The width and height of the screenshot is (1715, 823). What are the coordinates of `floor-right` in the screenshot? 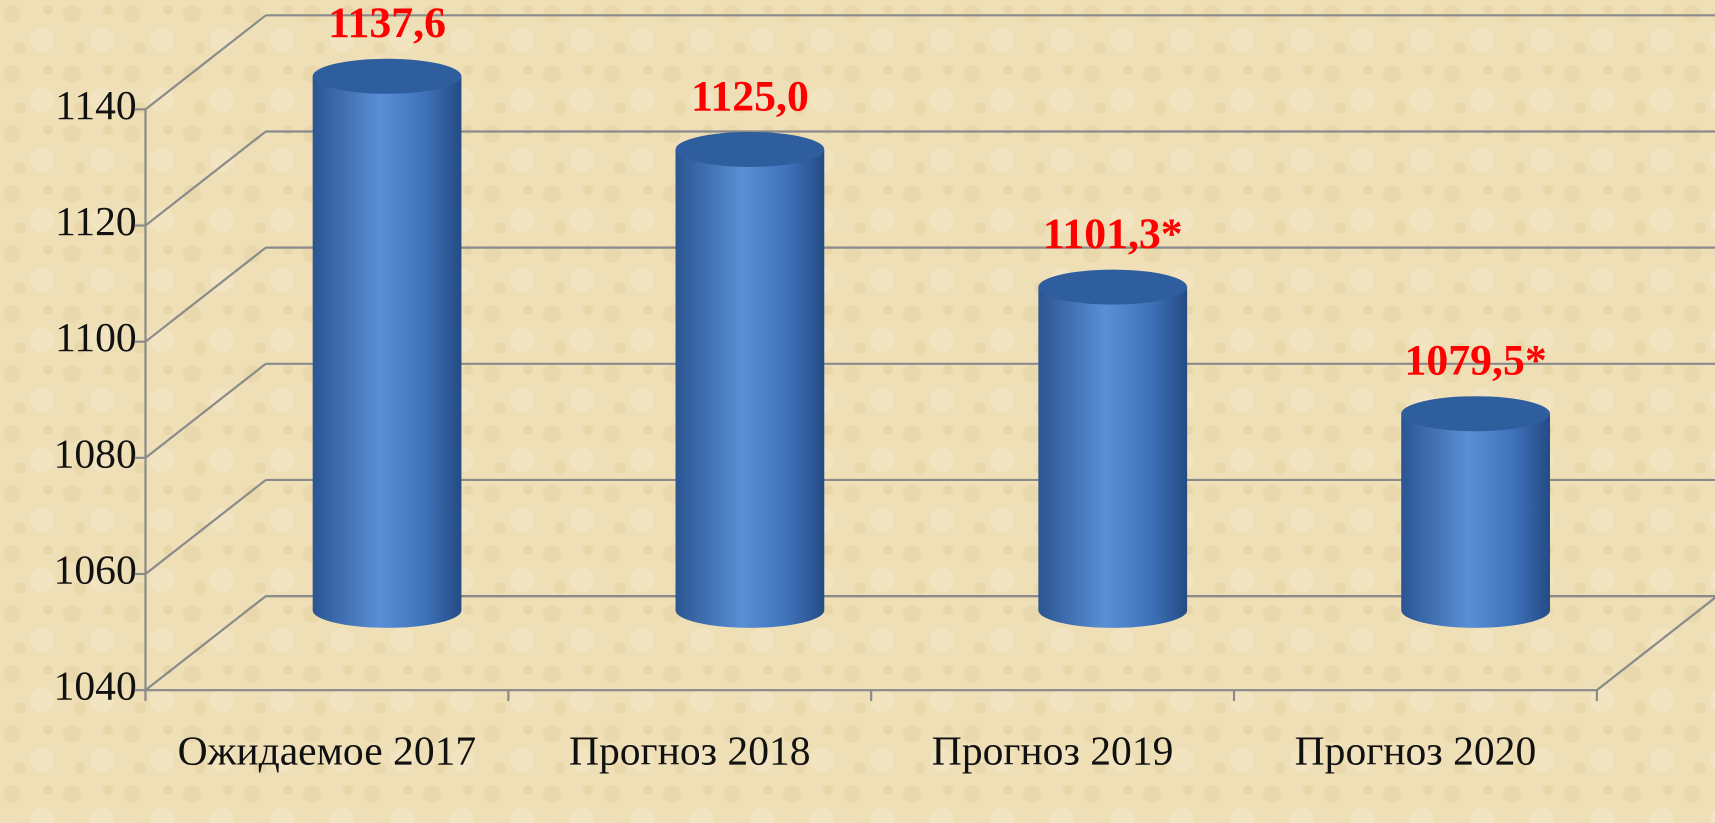 It's located at (1655, 644).